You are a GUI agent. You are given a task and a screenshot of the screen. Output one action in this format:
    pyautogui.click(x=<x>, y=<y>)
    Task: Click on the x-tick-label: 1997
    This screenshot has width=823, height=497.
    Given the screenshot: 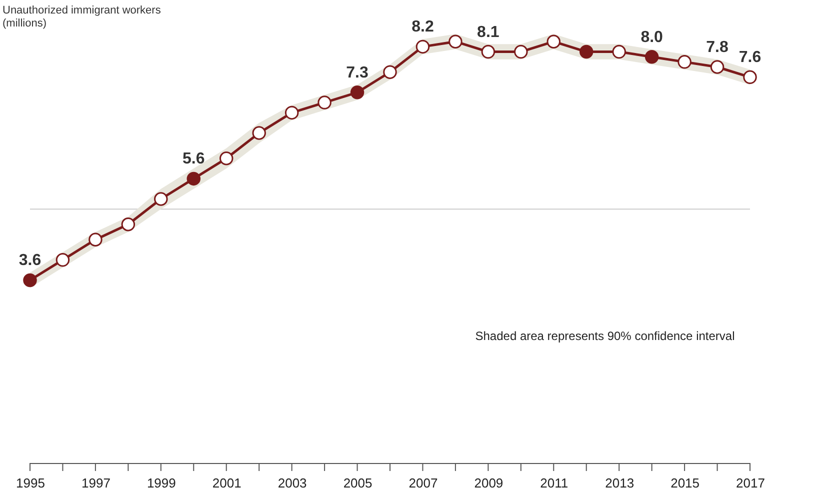 What is the action you would take?
    pyautogui.click(x=95, y=483)
    